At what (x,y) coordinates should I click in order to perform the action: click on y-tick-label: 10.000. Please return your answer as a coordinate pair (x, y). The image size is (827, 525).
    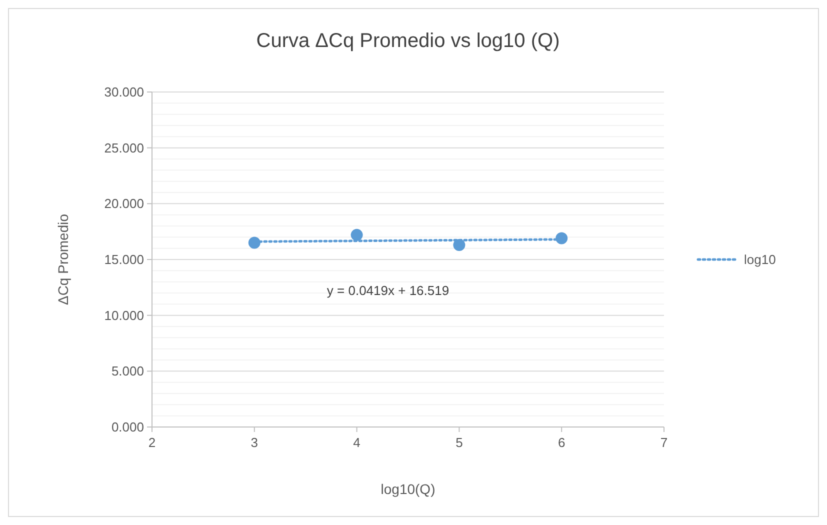
    Looking at the image, I should click on (124, 315).